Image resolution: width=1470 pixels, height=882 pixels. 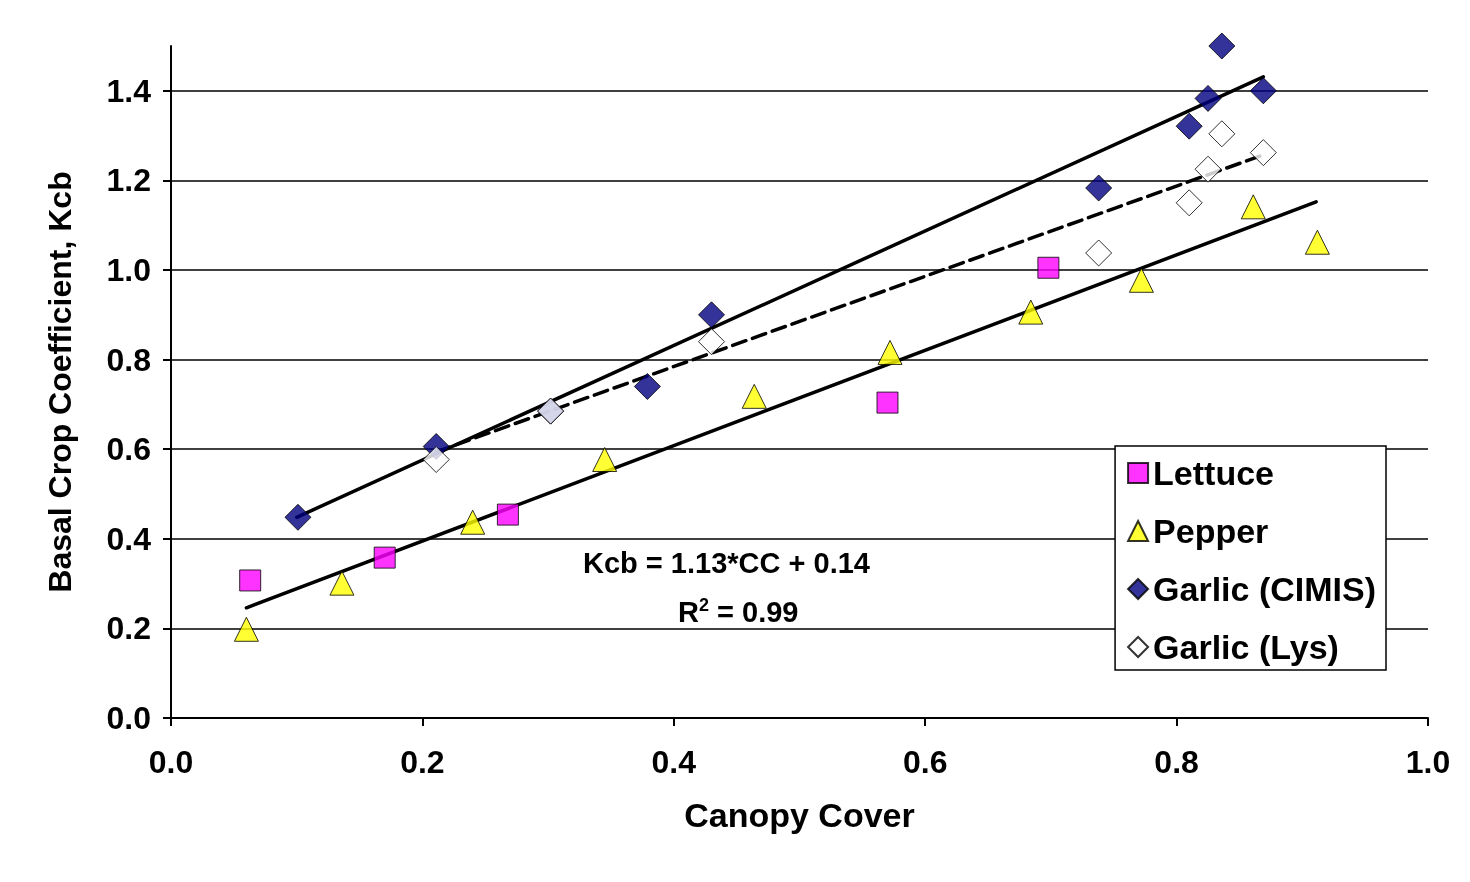 I want to click on y-tick-label: 1.2, so click(x=128, y=180).